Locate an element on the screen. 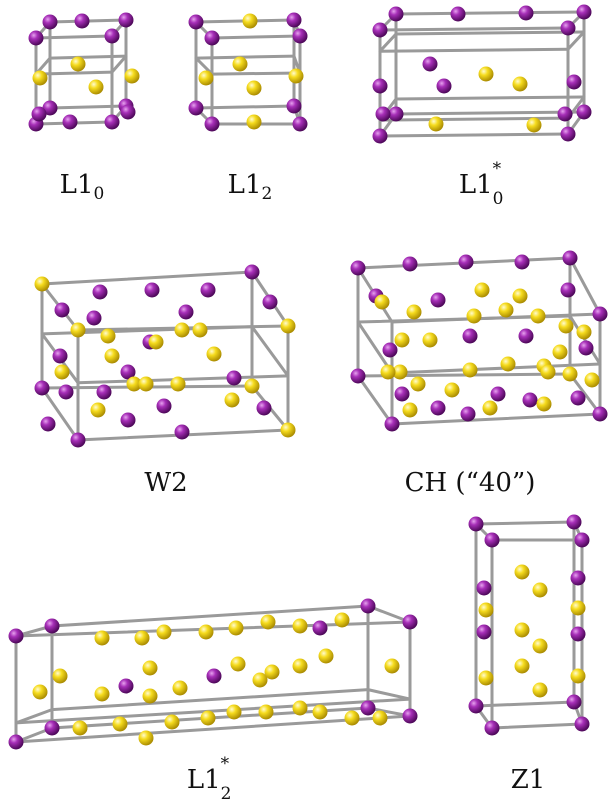  label-z1: Z1 is located at coordinates (528, 780).